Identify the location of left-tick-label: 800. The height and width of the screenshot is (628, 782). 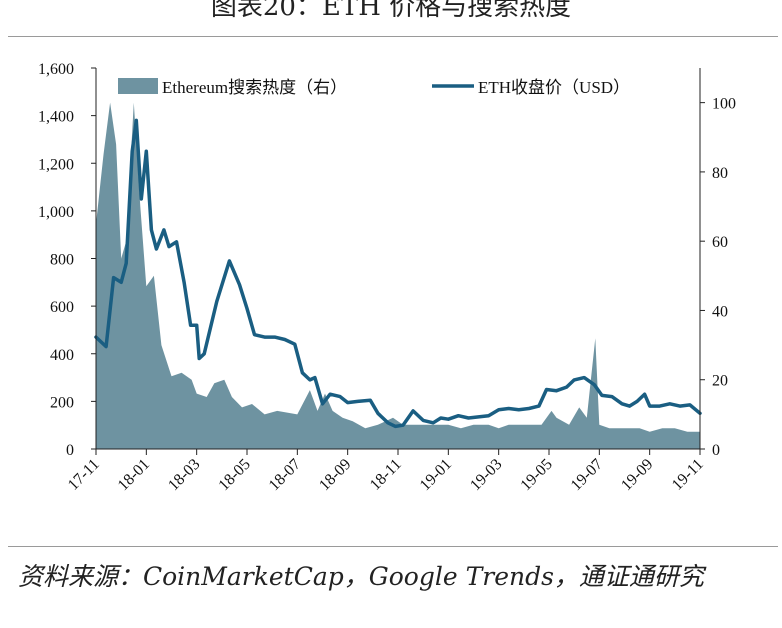
(62, 260).